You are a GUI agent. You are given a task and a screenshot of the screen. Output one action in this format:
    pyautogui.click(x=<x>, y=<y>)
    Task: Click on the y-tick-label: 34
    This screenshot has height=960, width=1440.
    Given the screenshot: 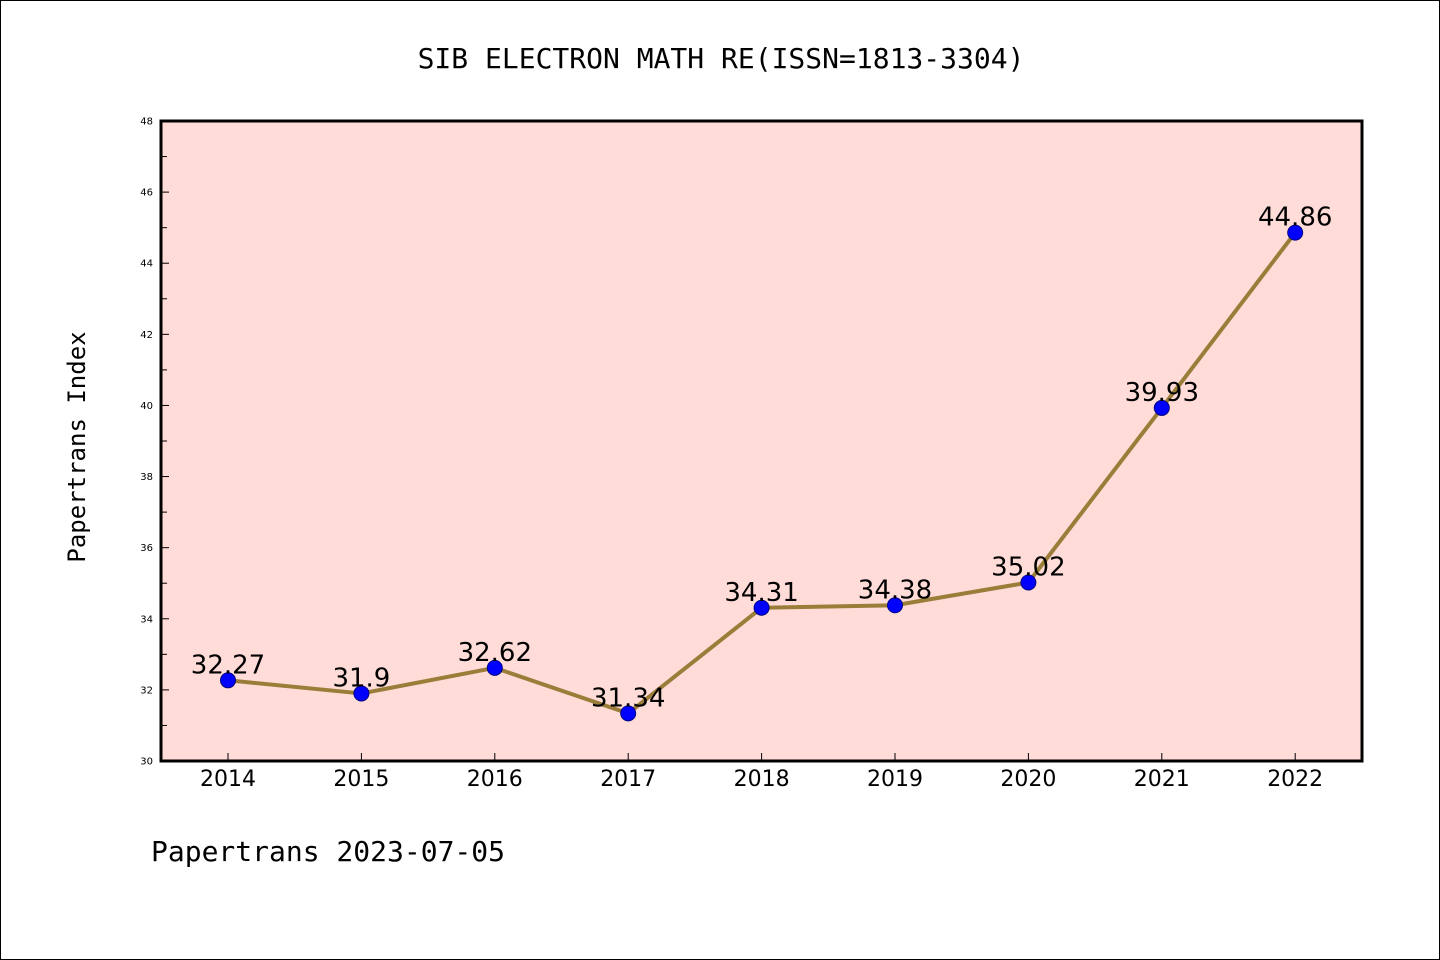 What is the action you would take?
    pyautogui.click(x=146, y=619)
    